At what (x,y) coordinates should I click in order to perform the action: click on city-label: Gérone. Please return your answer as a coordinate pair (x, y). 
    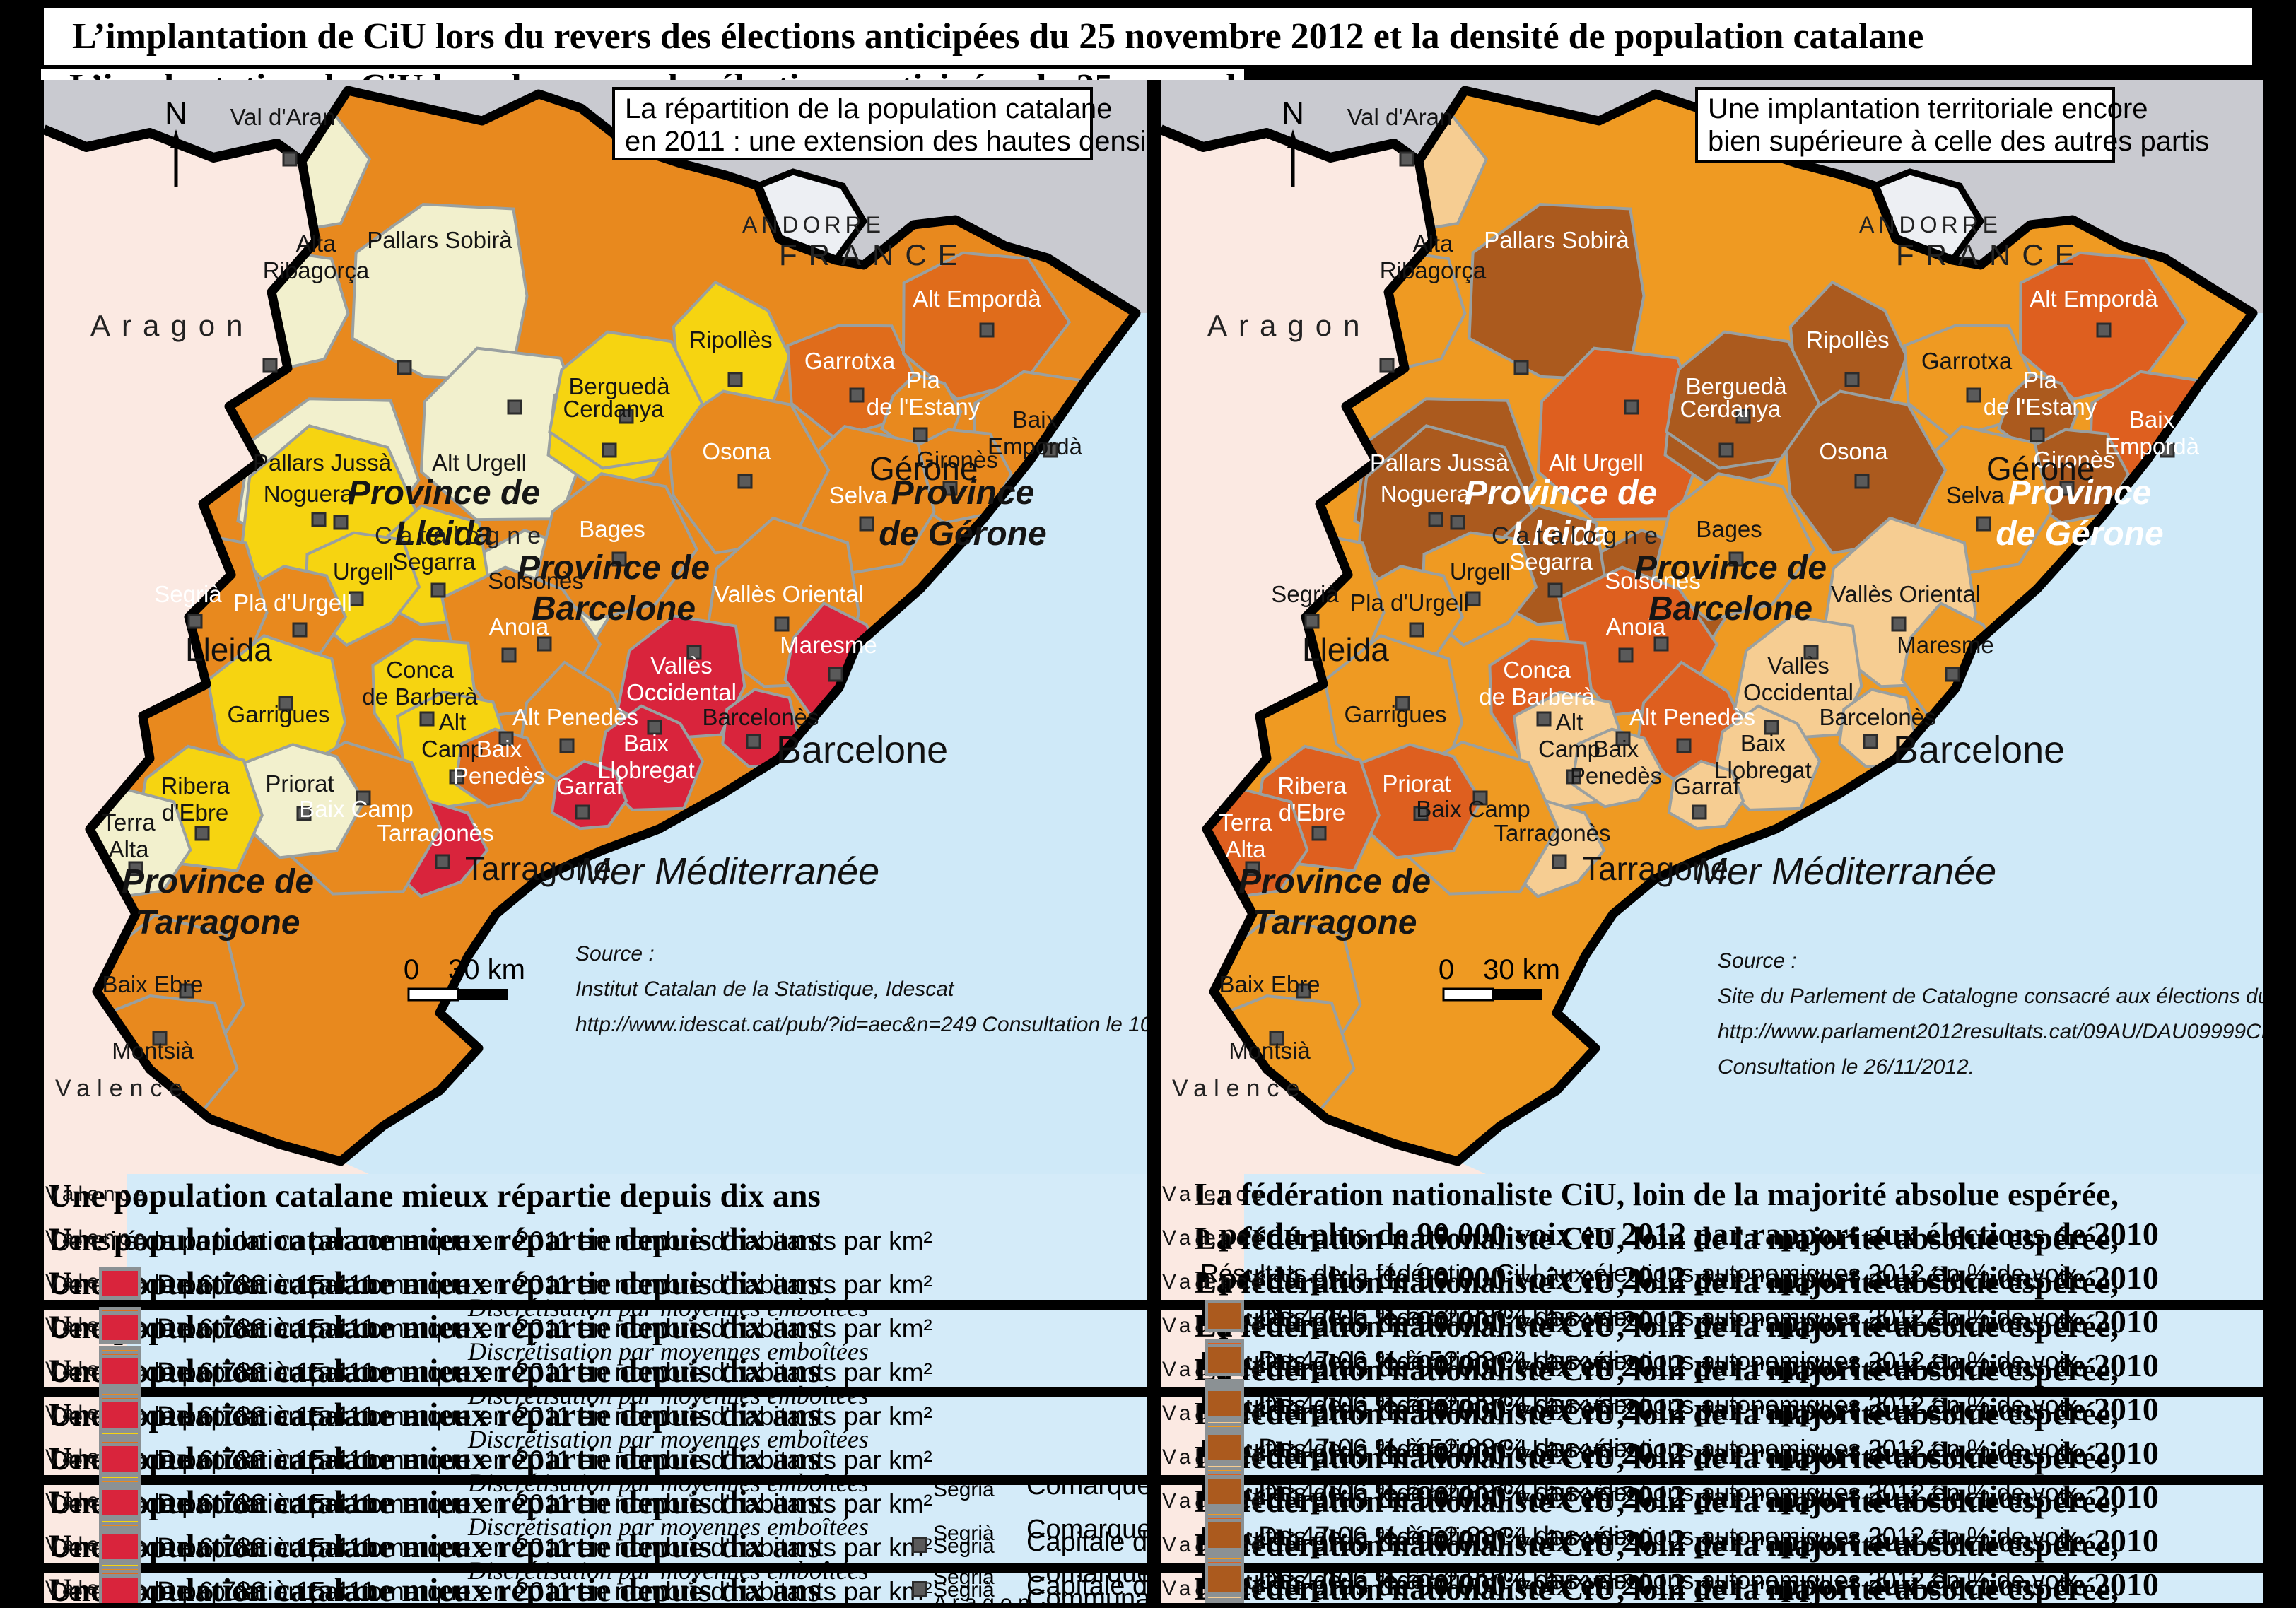
    Looking at the image, I should click on (923, 469).